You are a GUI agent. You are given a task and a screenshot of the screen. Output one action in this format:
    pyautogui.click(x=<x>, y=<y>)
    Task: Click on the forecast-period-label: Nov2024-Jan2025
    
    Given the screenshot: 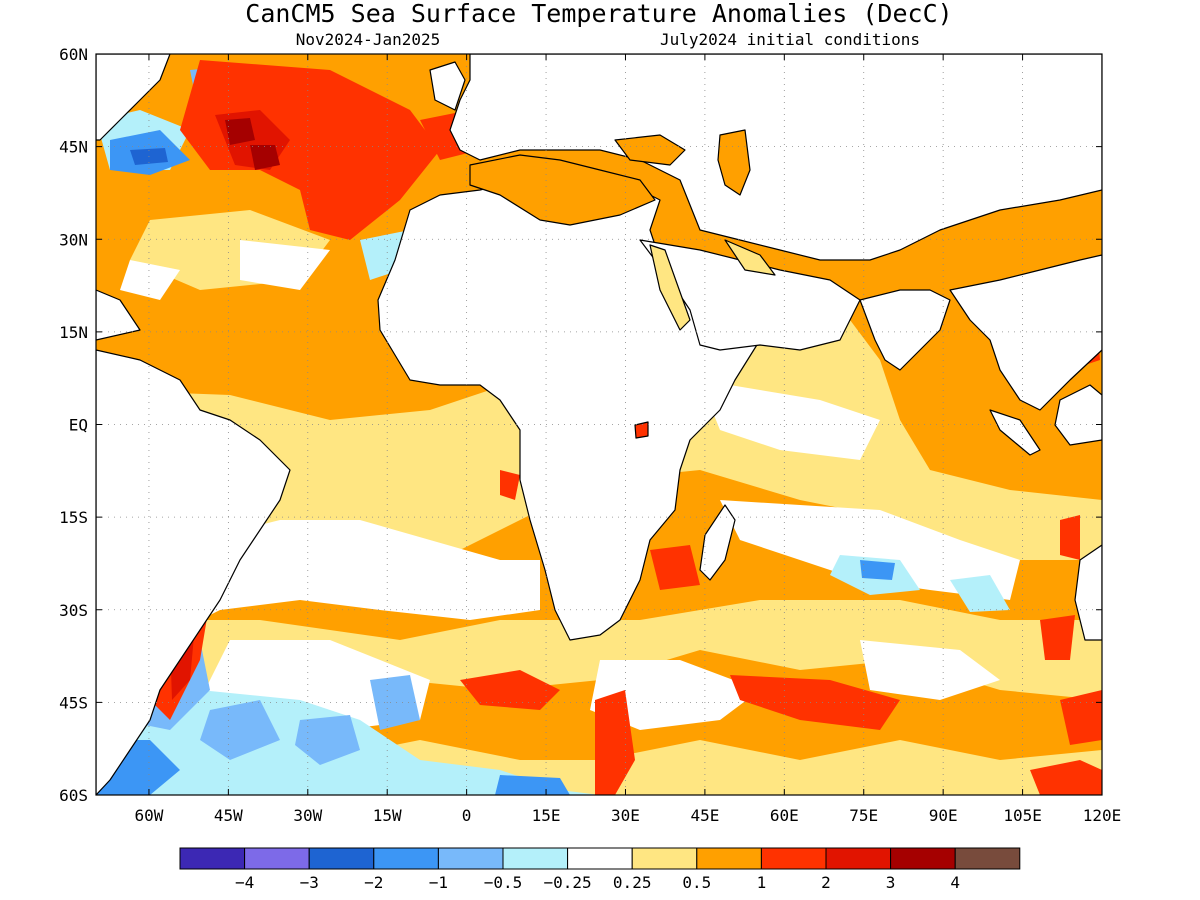 What is the action you would take?
    pyautogui.click(x=368, y=39)
    